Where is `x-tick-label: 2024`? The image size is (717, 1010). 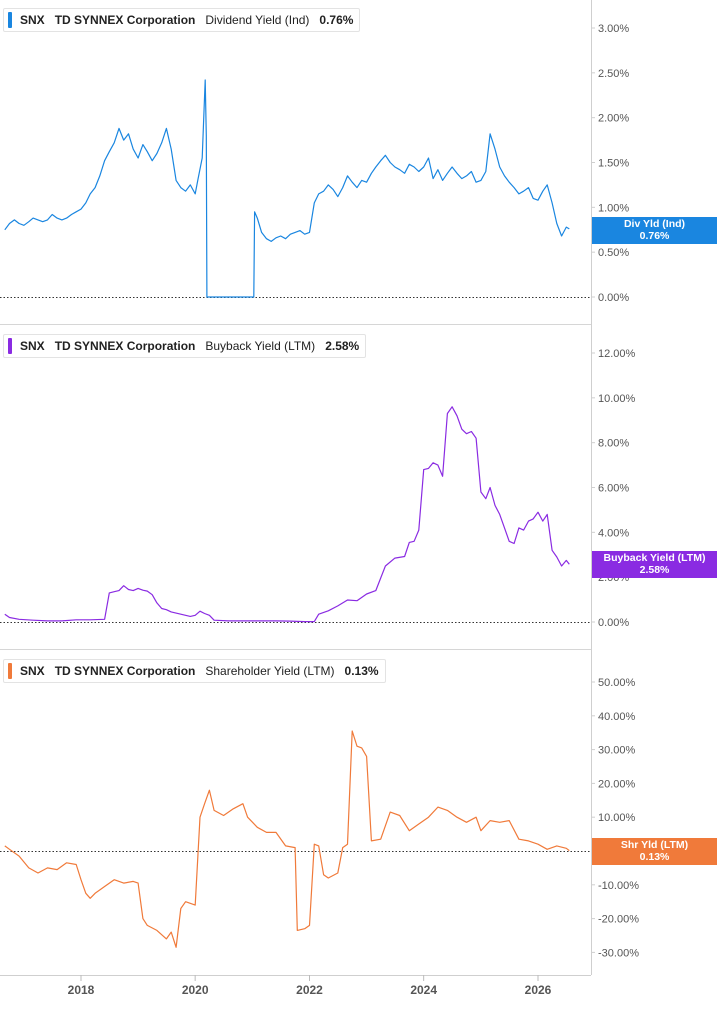 x-tick-label: 2024 is located at coordinates (423, 990).